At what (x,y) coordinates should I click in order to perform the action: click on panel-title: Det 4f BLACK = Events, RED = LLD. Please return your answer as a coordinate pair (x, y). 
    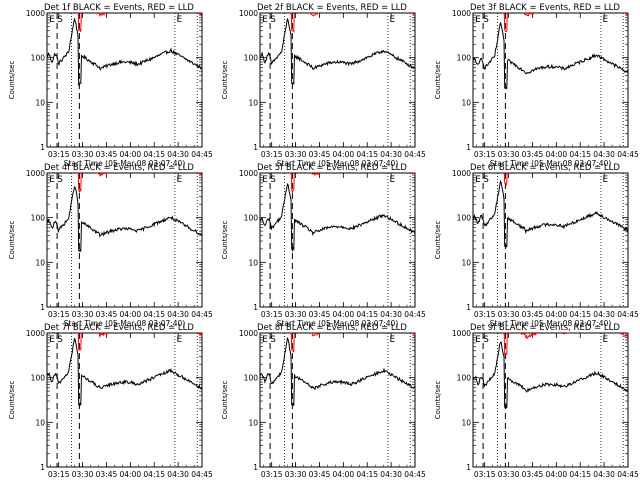
    Looking at the image, I should click on (119, 168).